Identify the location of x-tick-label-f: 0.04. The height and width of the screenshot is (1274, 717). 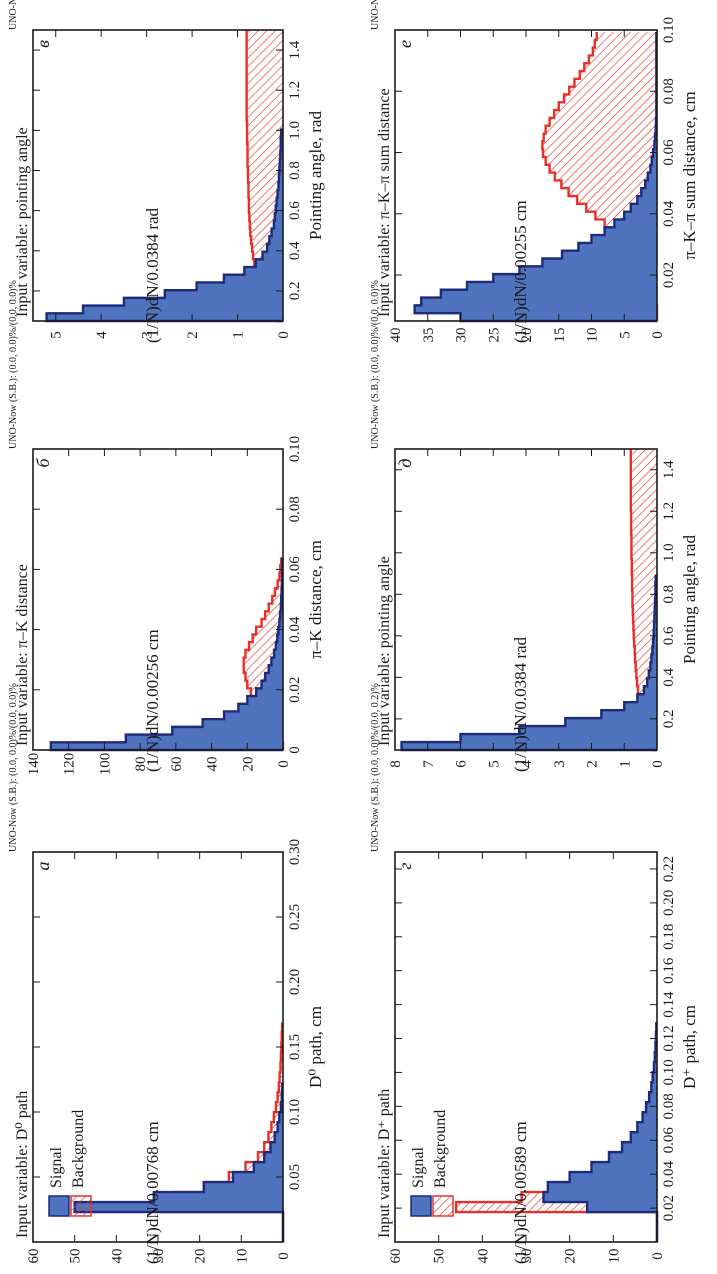
(669, 213).